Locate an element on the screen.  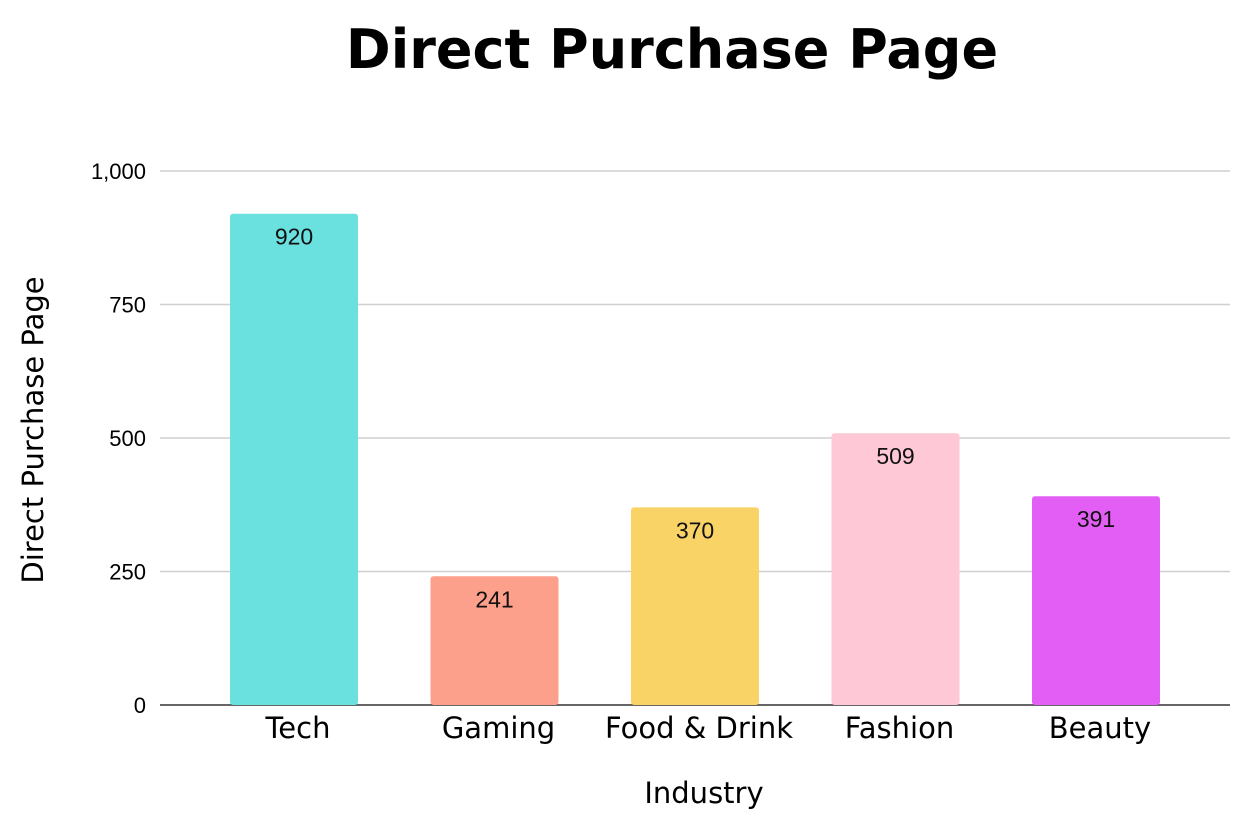
y-tick-label: 500 is located at coordinates (127, 438).